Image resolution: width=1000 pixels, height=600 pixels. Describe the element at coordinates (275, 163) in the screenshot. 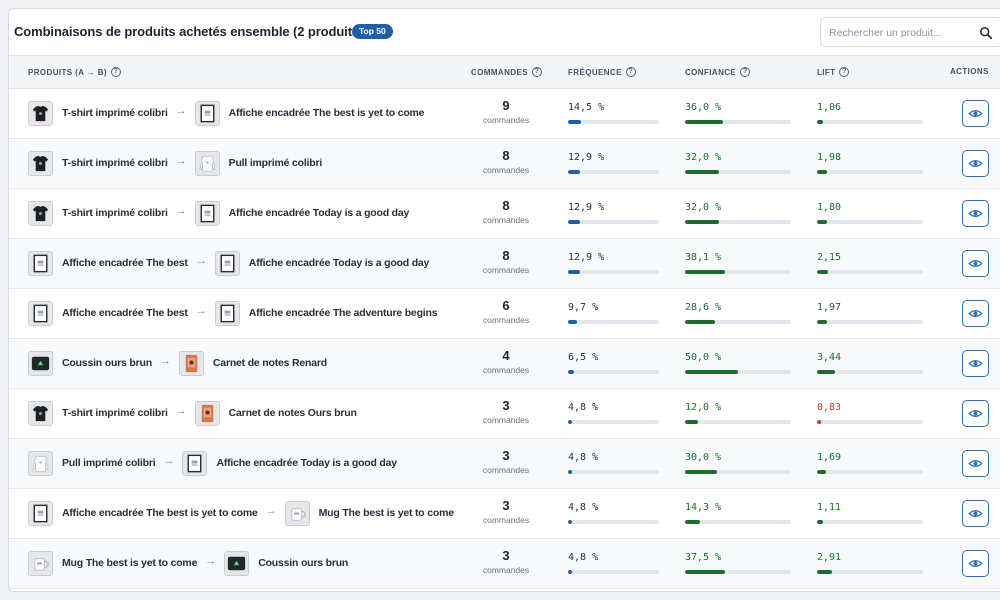

I see `product-b-name: Pull imprimé colibri` at that location.